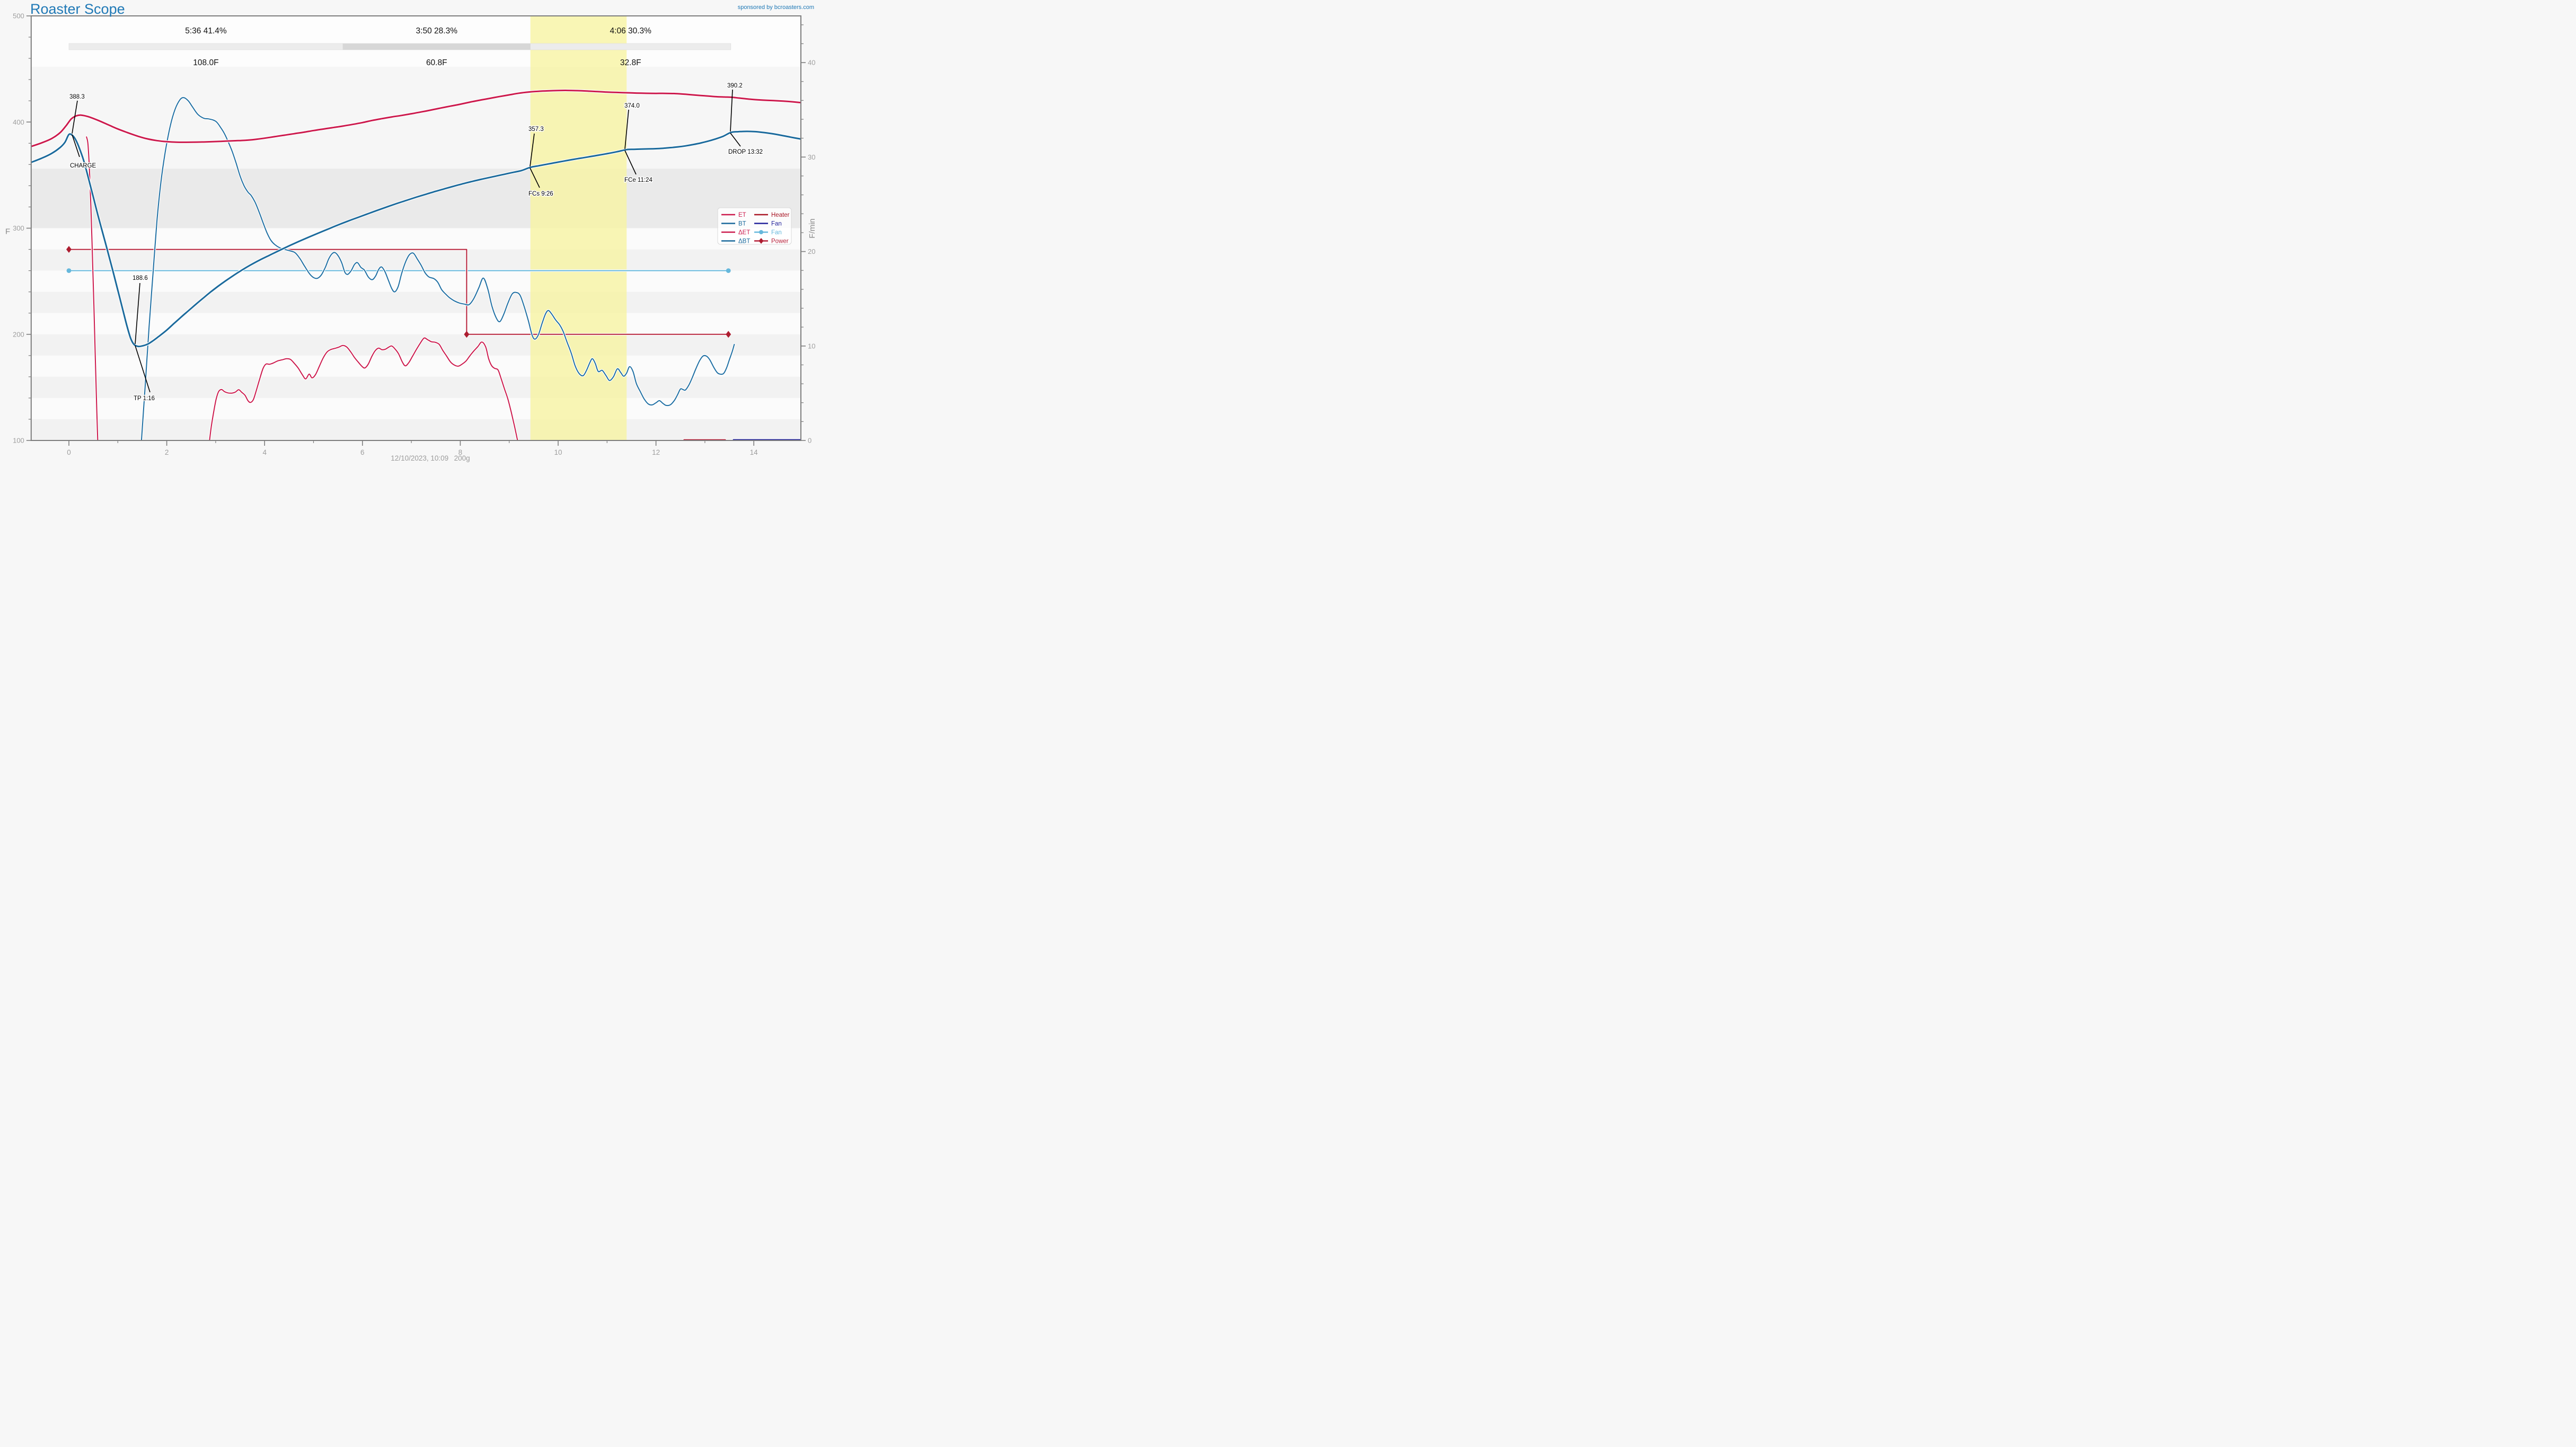 The width and height of the screenshot is (2576, 1447). I want to click on right-axis-title: F/min, so click(812, 229).